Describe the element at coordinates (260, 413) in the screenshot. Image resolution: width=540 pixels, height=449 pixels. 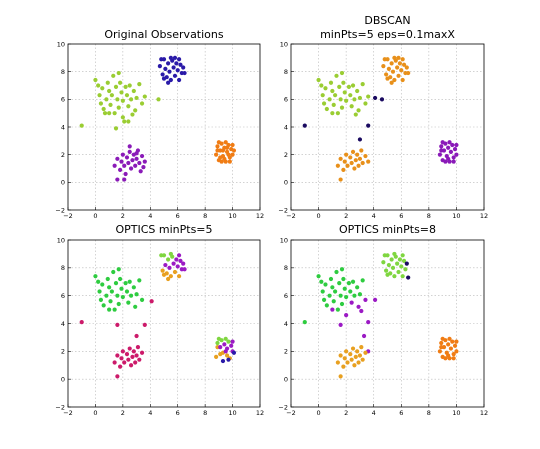
I see `x-tick-label: 12` at that location.